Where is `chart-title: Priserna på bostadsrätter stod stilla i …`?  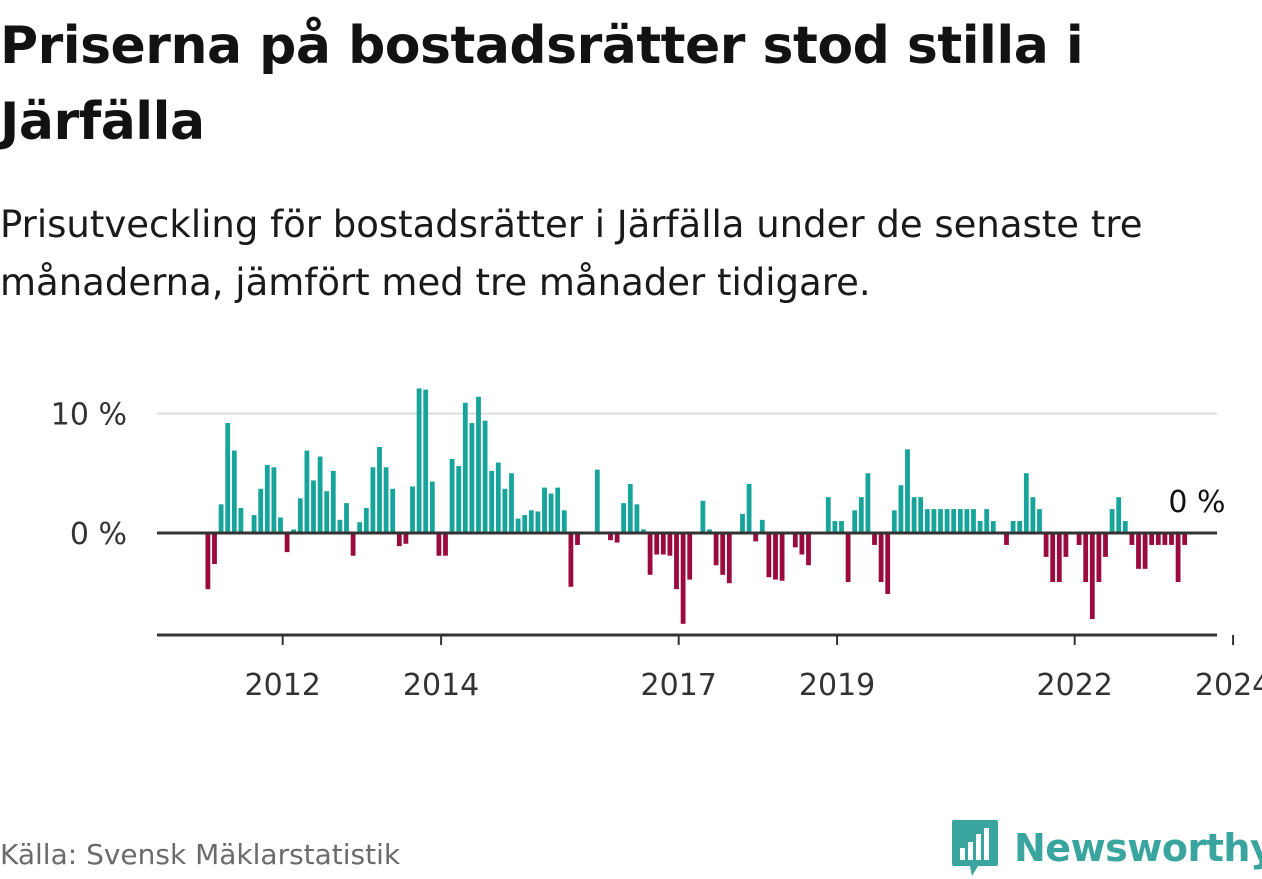
chart-title: Priserna på bostadsrätter stod stilla i … is located at coordinates (542, 84).